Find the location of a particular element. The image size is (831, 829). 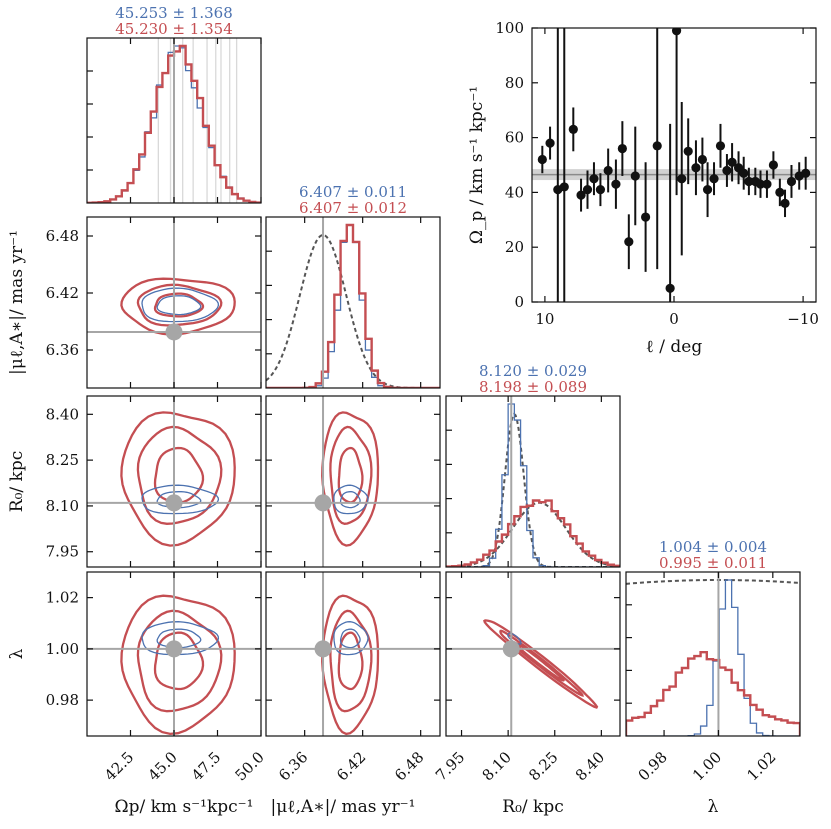

inset-x-tick-label: −10 is located at coordinates (803, 319).